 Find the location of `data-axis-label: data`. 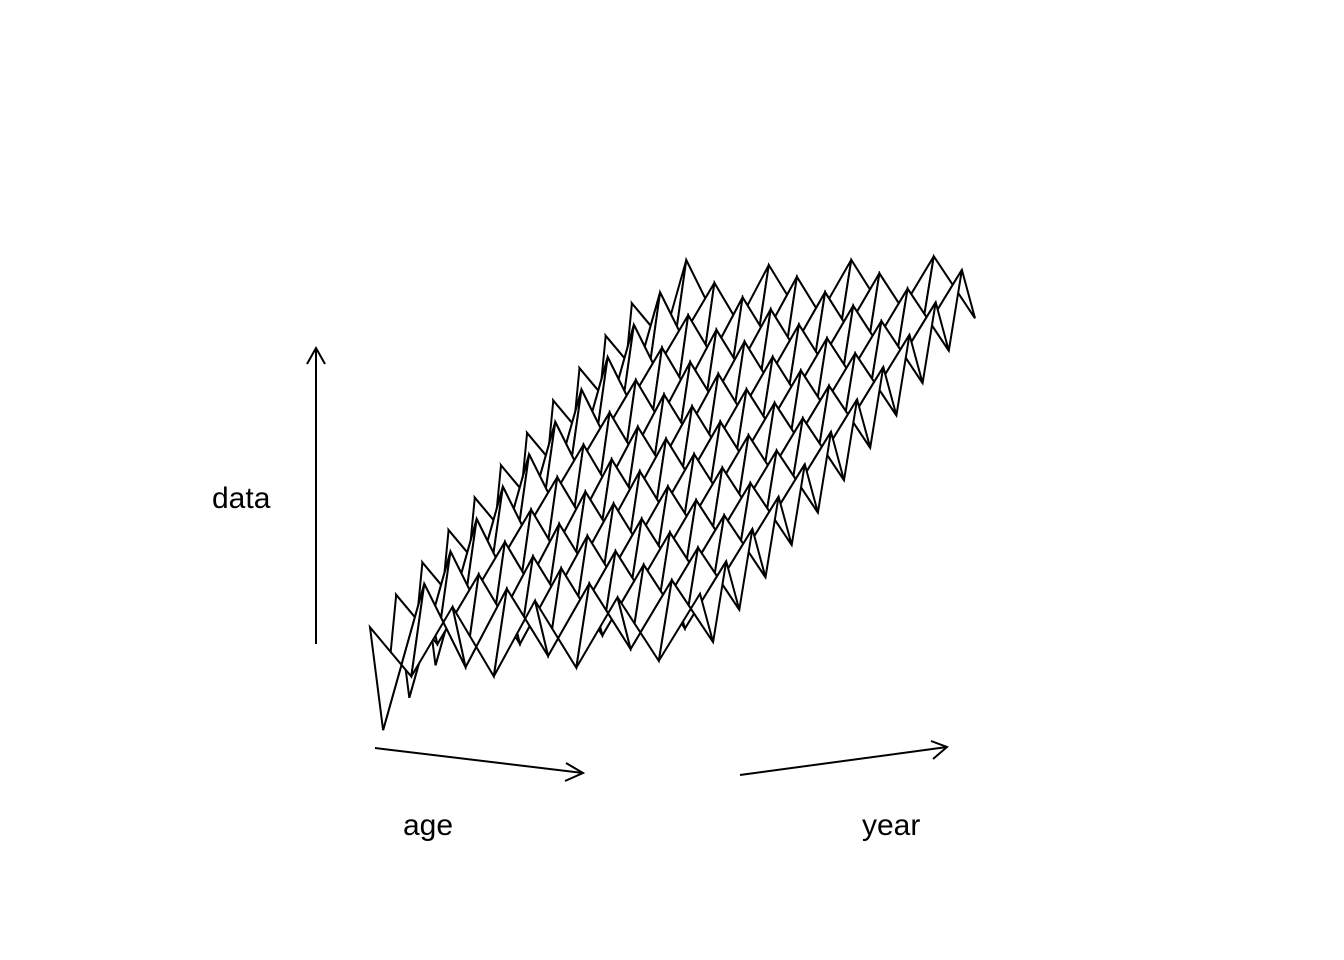

data-axis-label: data is located at coordinates (241, 498).